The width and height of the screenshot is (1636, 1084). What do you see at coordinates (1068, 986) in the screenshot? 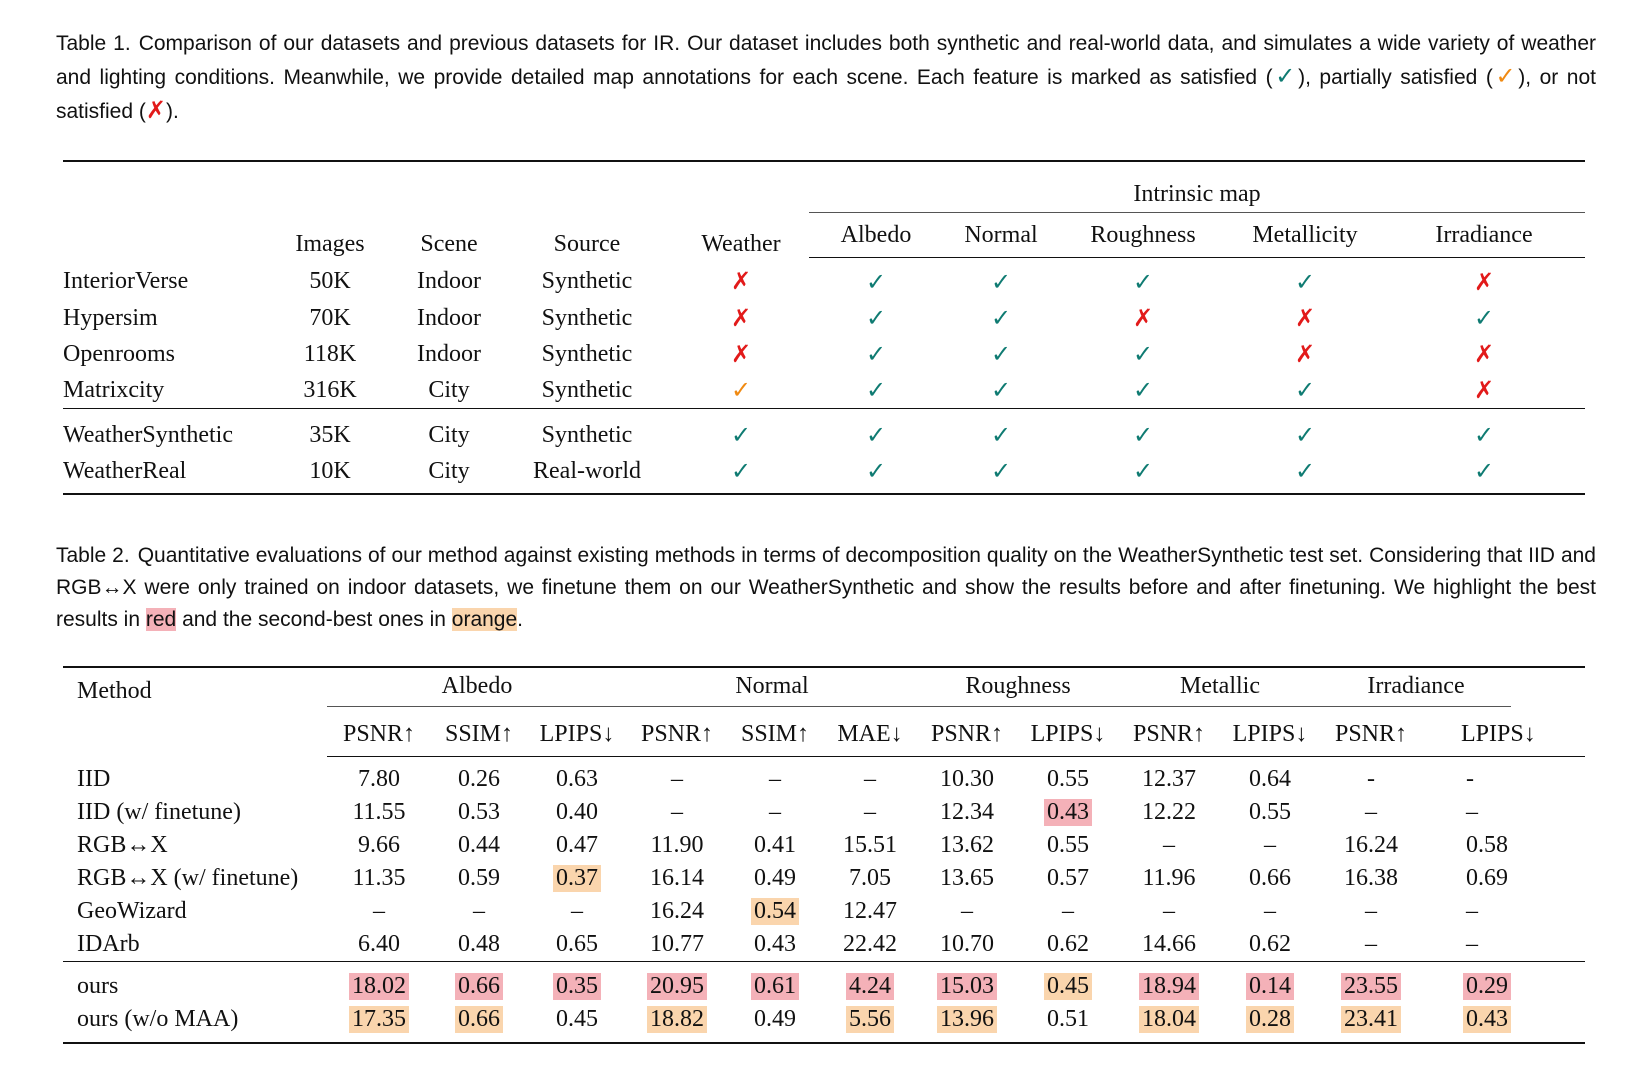
I see `metric-value: 0.45` at bounding box center [1068, 986].